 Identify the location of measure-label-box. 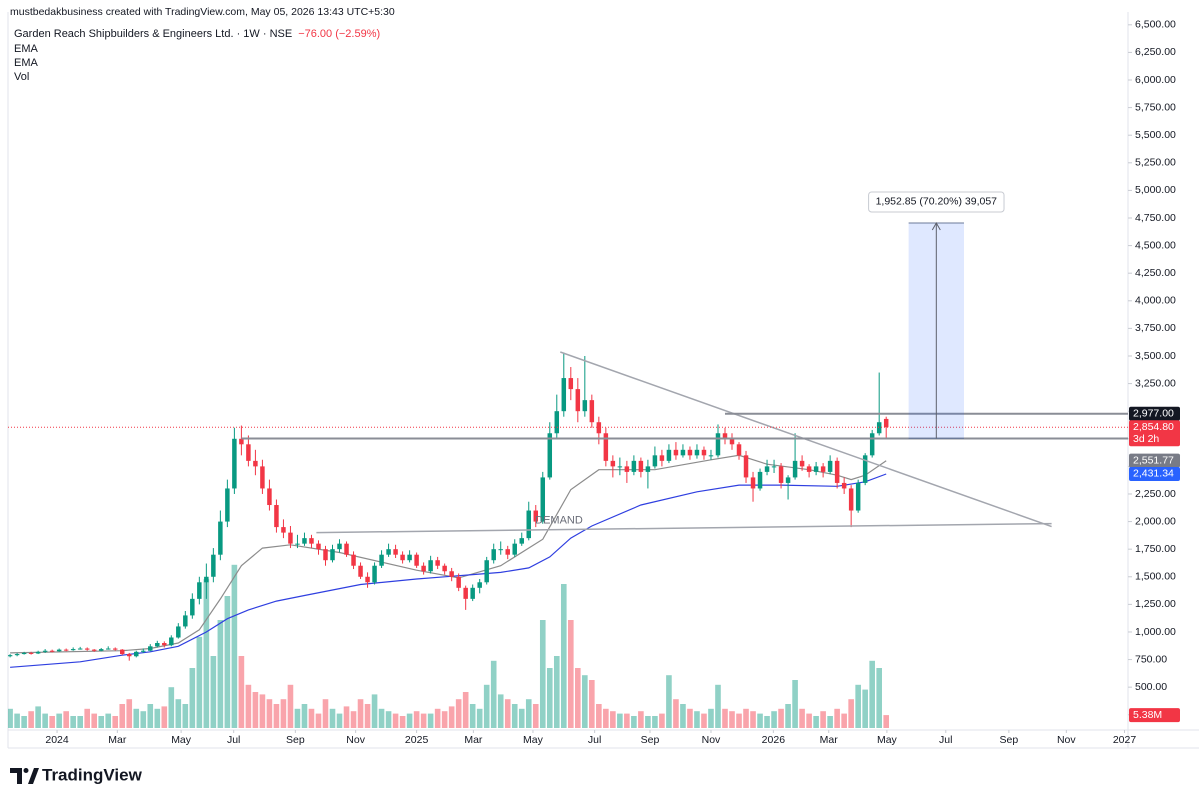
(936, 202).